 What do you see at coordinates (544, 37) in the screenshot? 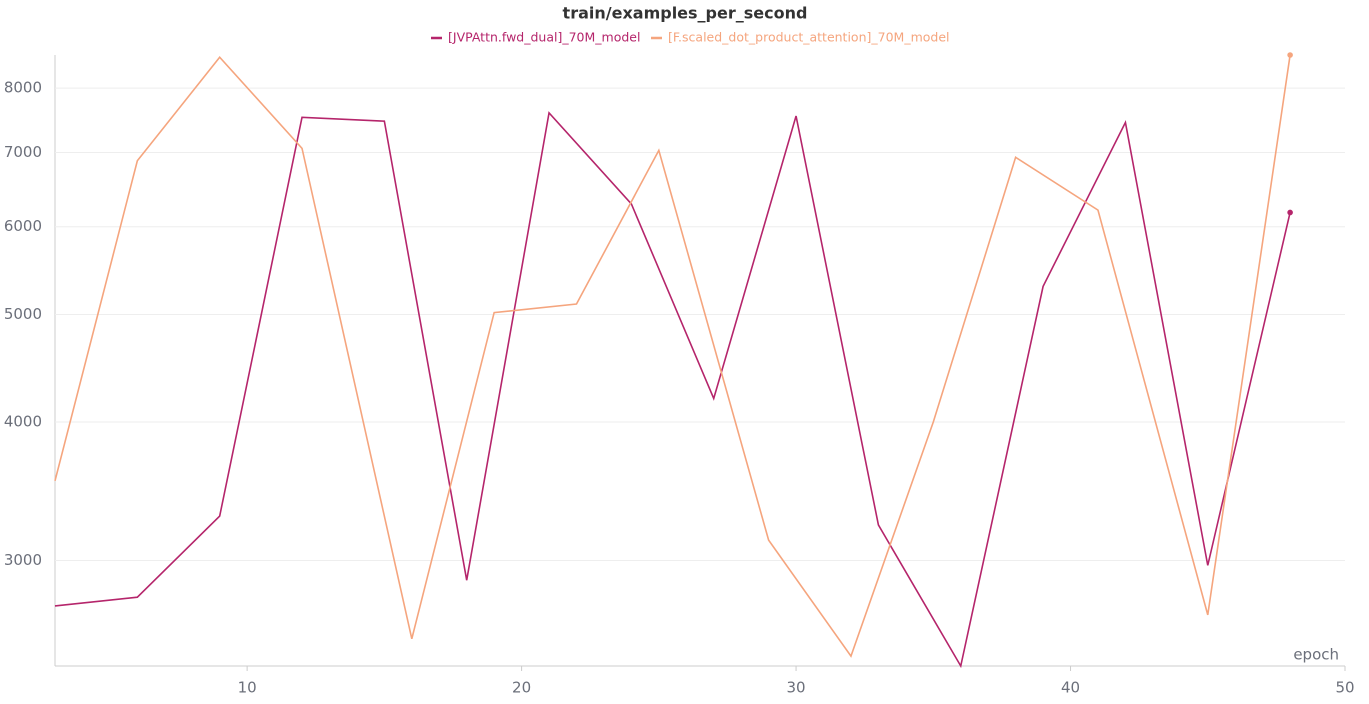
I see `legend-label: [JVPAttn.fwd_dual]_70M_model` at bounding box center [544, 37].